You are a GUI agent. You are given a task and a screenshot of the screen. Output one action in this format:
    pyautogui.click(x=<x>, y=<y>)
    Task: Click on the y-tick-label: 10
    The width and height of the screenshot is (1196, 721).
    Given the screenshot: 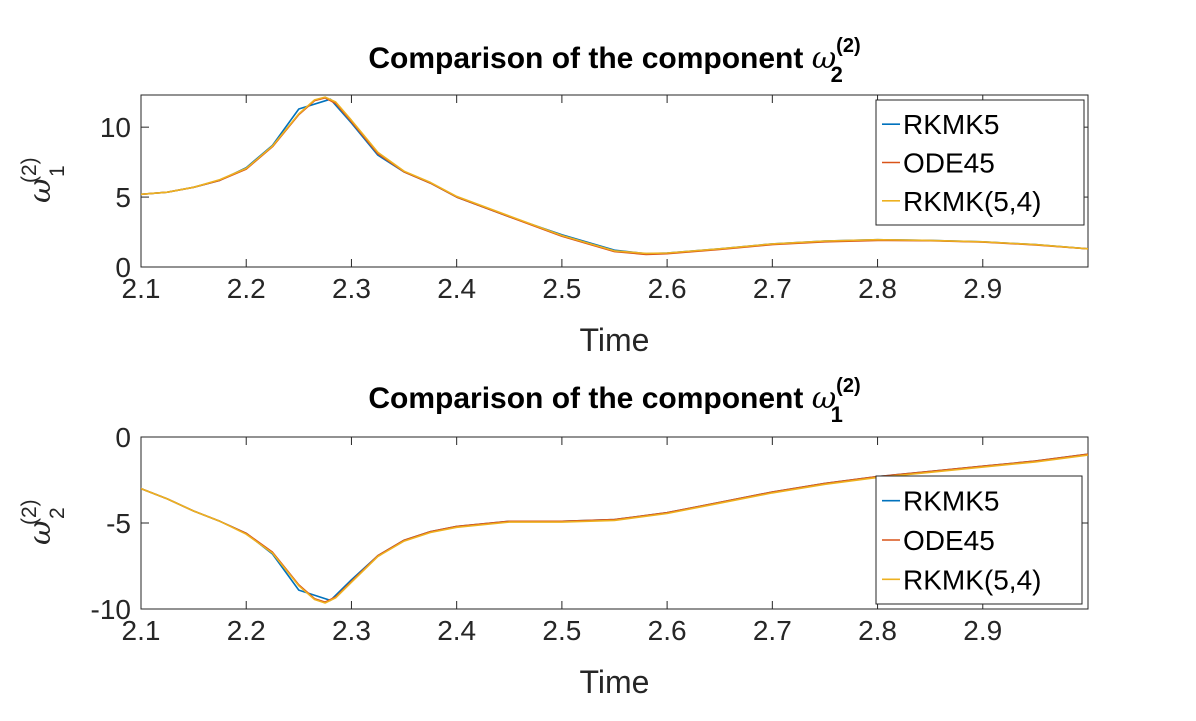 What is the action you would take?
    pyautogui.click(x=115, y=127)
    